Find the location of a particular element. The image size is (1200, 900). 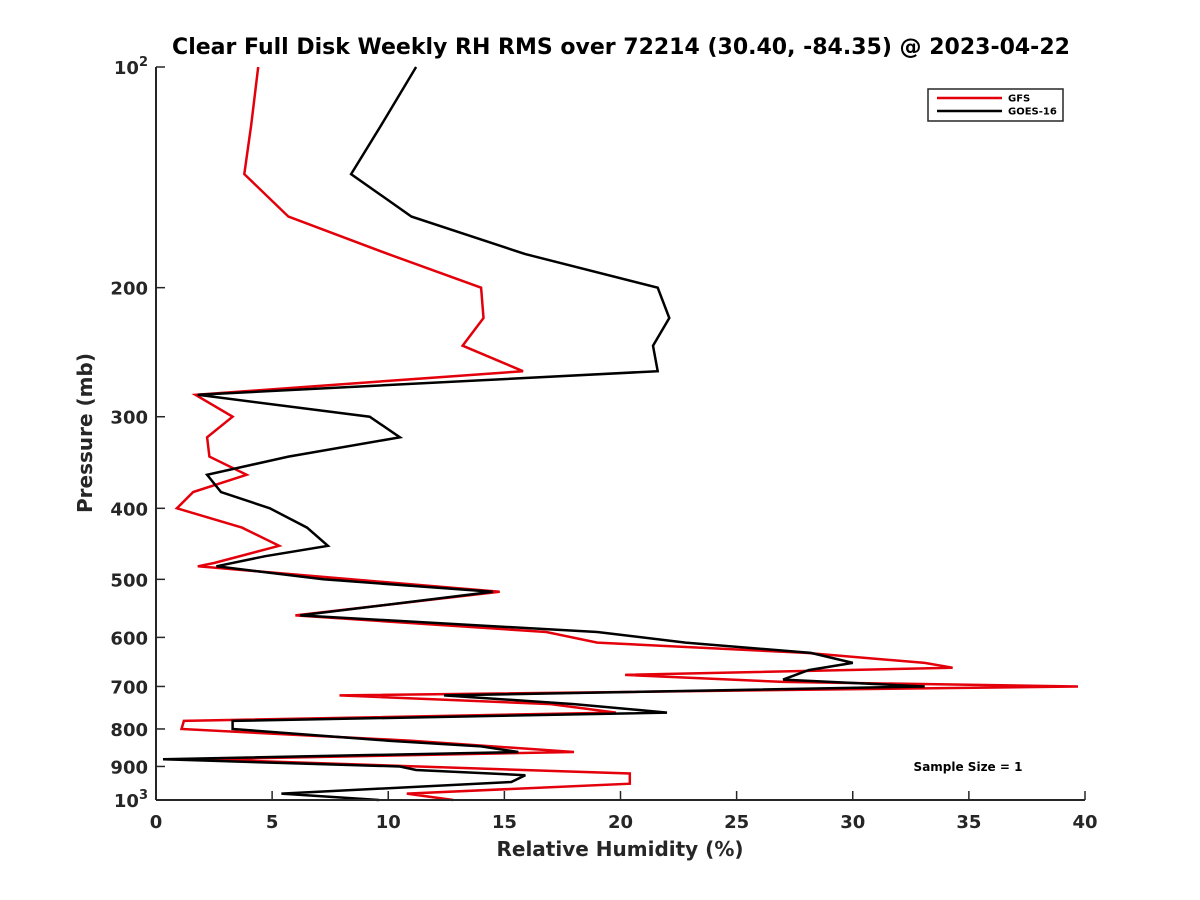

x-tick-label: 15 is located at coordinates (504, 822).